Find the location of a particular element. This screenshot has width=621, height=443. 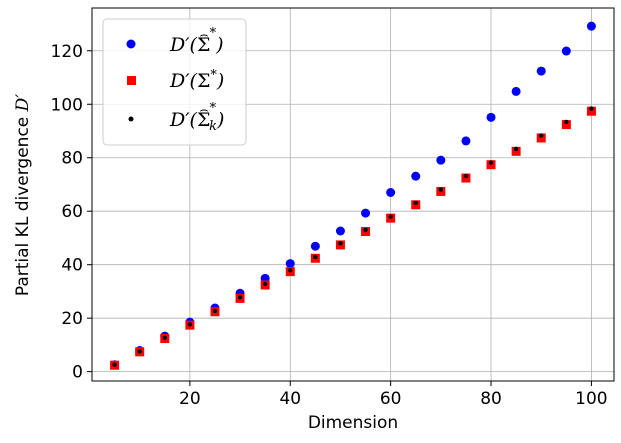

y-tick-label: 20 is located at coordinates (72, 319).